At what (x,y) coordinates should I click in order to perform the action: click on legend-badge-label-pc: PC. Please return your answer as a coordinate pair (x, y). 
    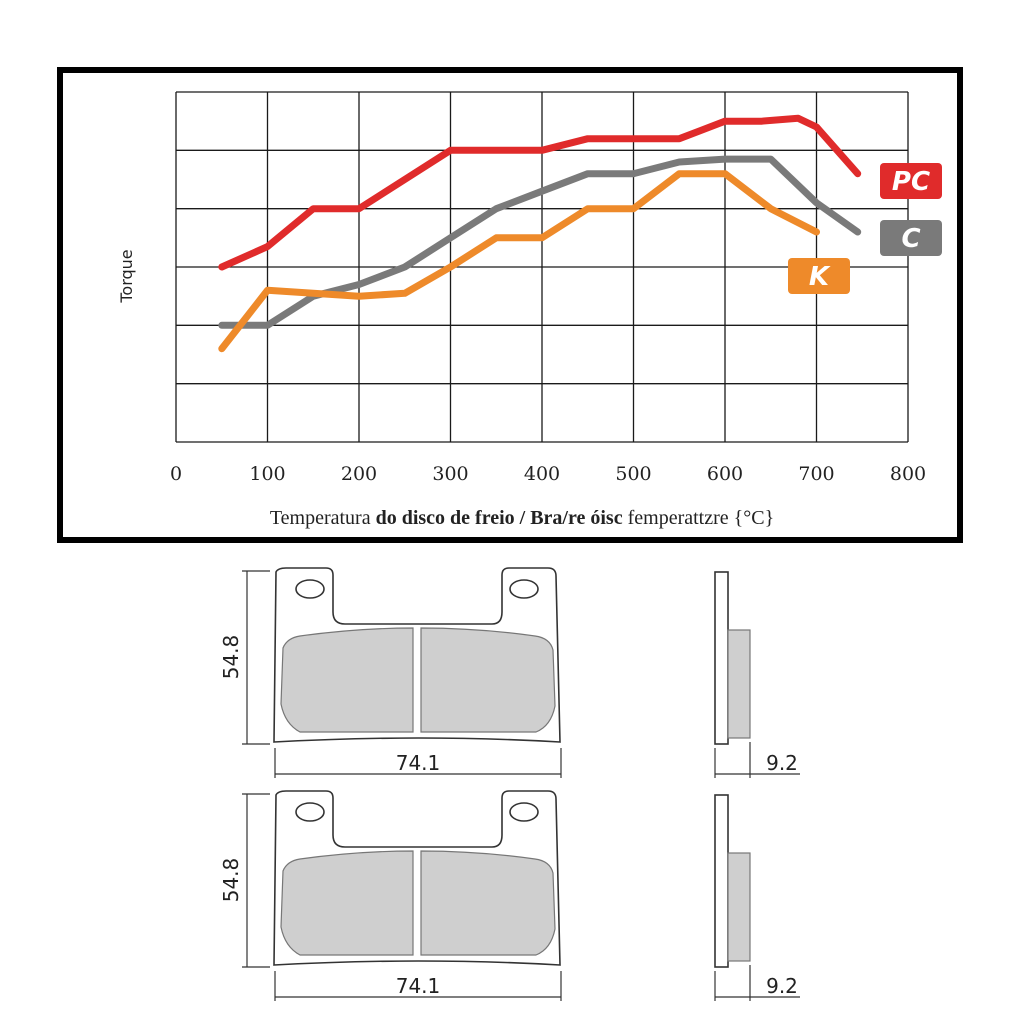
    Looking at the image, I should click on (911, 182).